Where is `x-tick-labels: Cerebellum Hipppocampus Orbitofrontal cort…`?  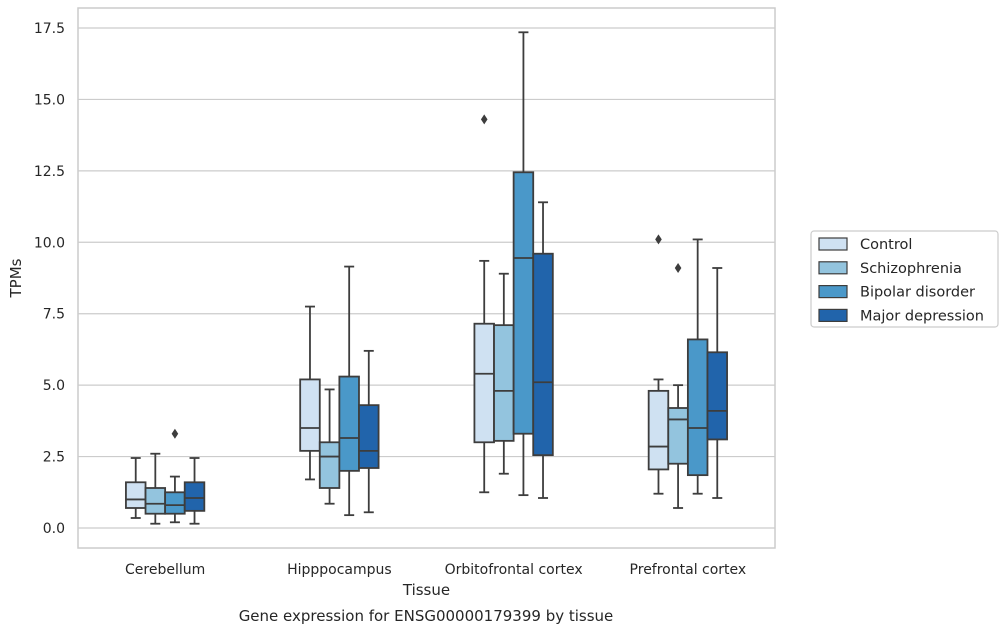
x-tick-labels: Cerebellum Hipppocampus Orbitofrontal cort… is located at coordinates (435, 570).